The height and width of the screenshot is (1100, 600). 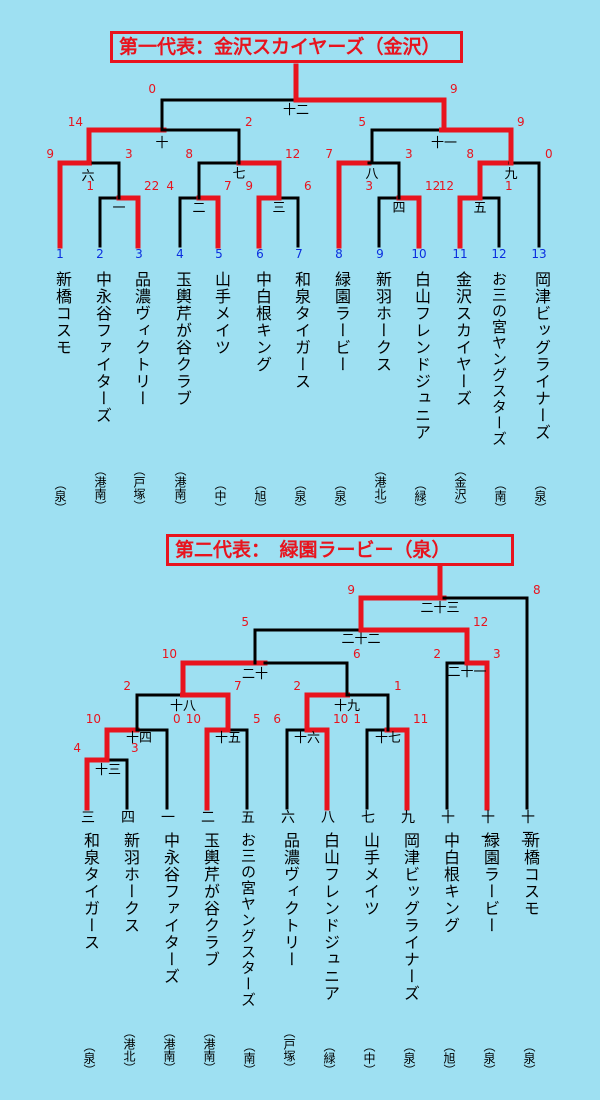 What do you see at coordinates (339, 254) in the screenshot?
I see `team-seed: 8` at bounding box center [339, 254].